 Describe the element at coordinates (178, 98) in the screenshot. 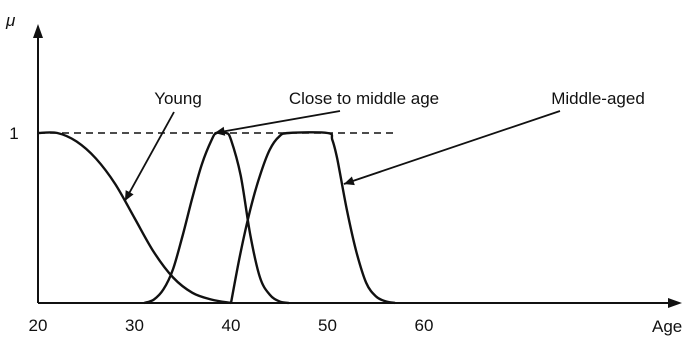

I see `annotation-young: Young` at that location.